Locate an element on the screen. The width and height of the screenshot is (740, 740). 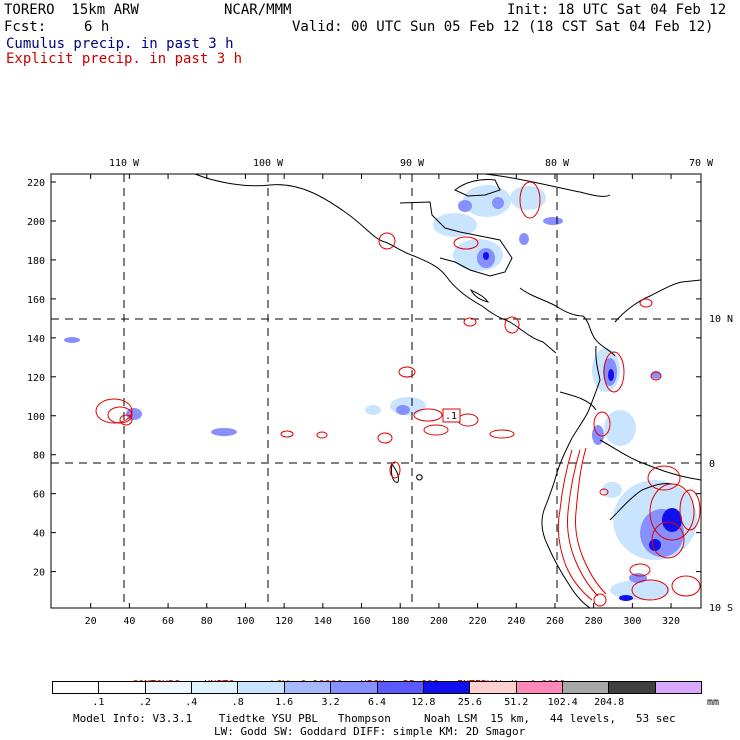
y-tick-label: 40 is located at coordinates (39, 534).